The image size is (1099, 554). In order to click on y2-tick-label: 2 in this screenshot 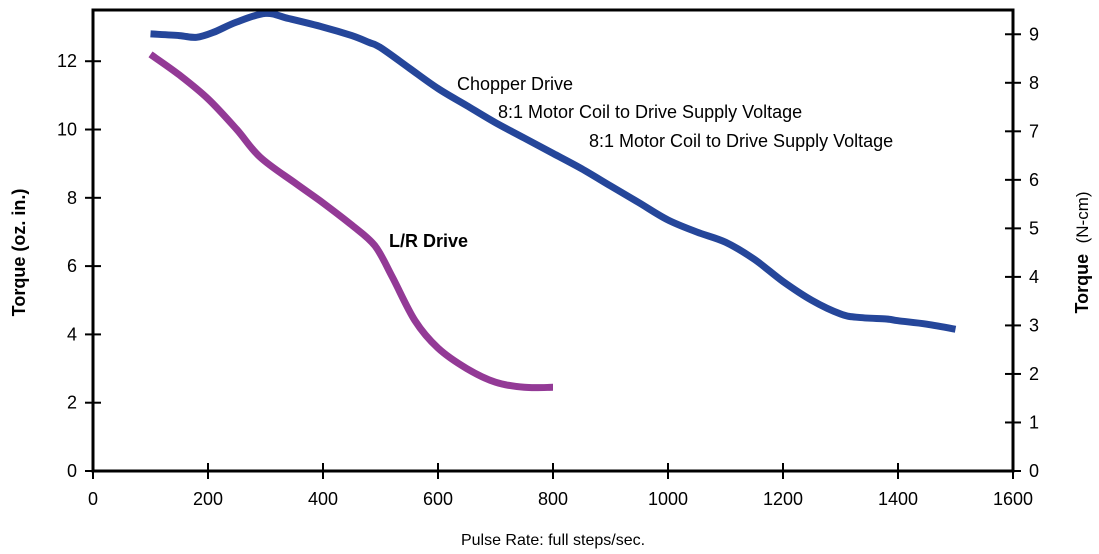, I will do `click(1034, 374)`.